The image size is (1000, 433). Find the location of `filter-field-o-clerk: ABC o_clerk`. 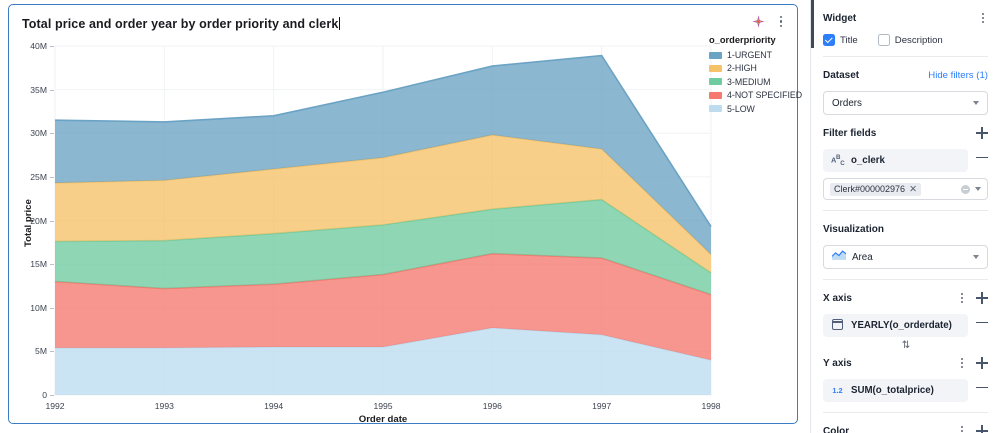

filter-field-o-clerk: ABC o_clerk is located at coordinates (895, 160).